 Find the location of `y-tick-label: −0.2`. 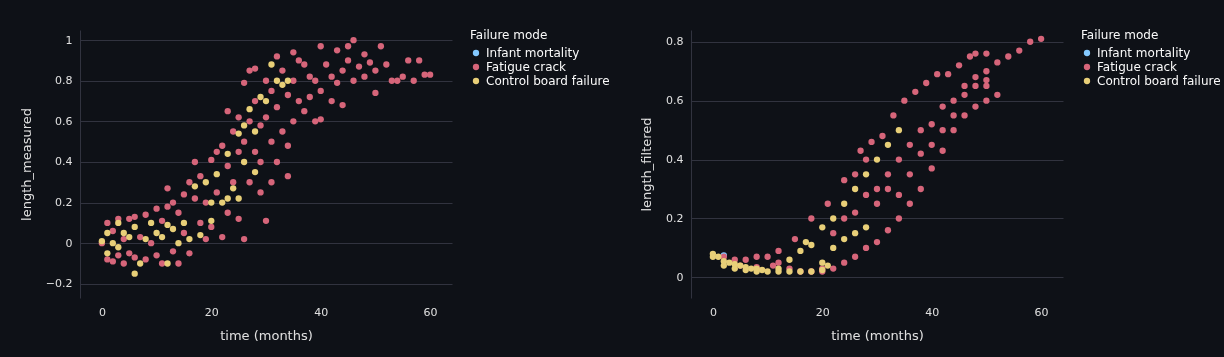

y-tick-label: −0.2 is located at coordinates (59, 284).